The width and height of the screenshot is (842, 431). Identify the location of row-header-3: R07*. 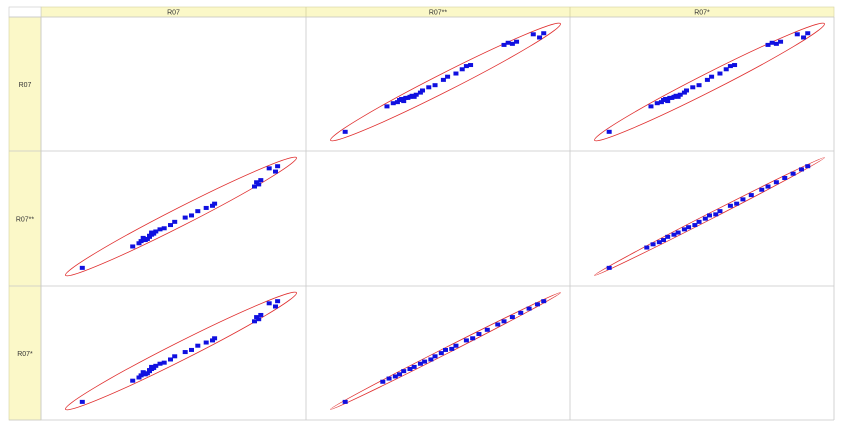
(25, 354).